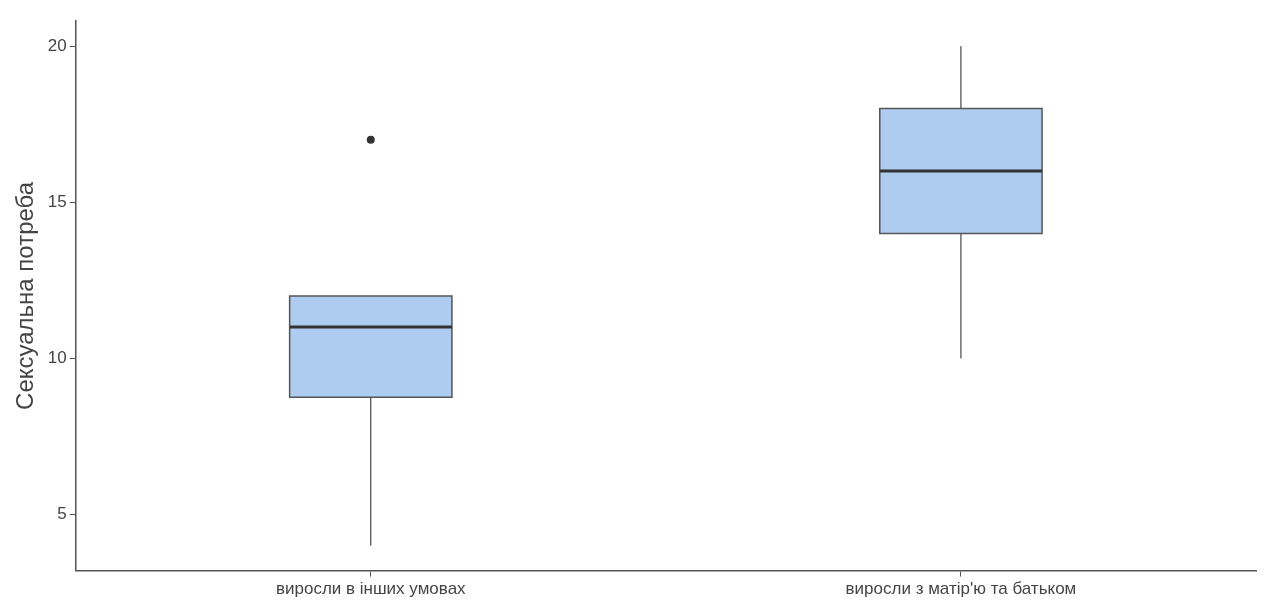  What do you see at coordinates (57, 201) in the screenshot?
I see `y-tick-label: 15` at bounding box center [57, 201].